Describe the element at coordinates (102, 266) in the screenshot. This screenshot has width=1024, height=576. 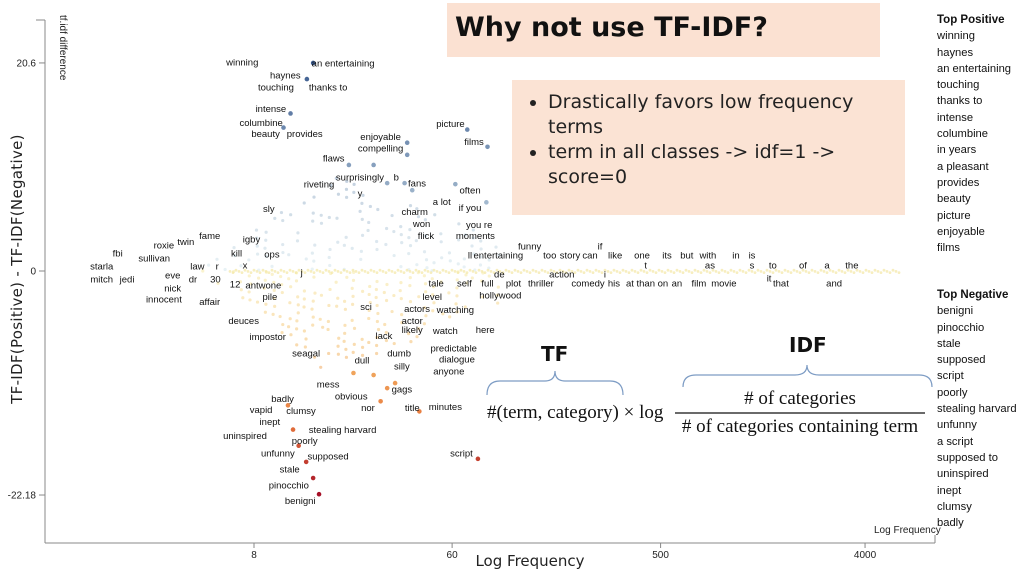
I see `term-label: starla` at that location.